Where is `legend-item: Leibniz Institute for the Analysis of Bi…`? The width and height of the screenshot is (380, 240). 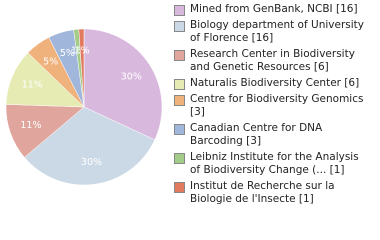 legend-item: Leibniz Institute for the Analysis of Bi… is located at coordinates (272, 164).